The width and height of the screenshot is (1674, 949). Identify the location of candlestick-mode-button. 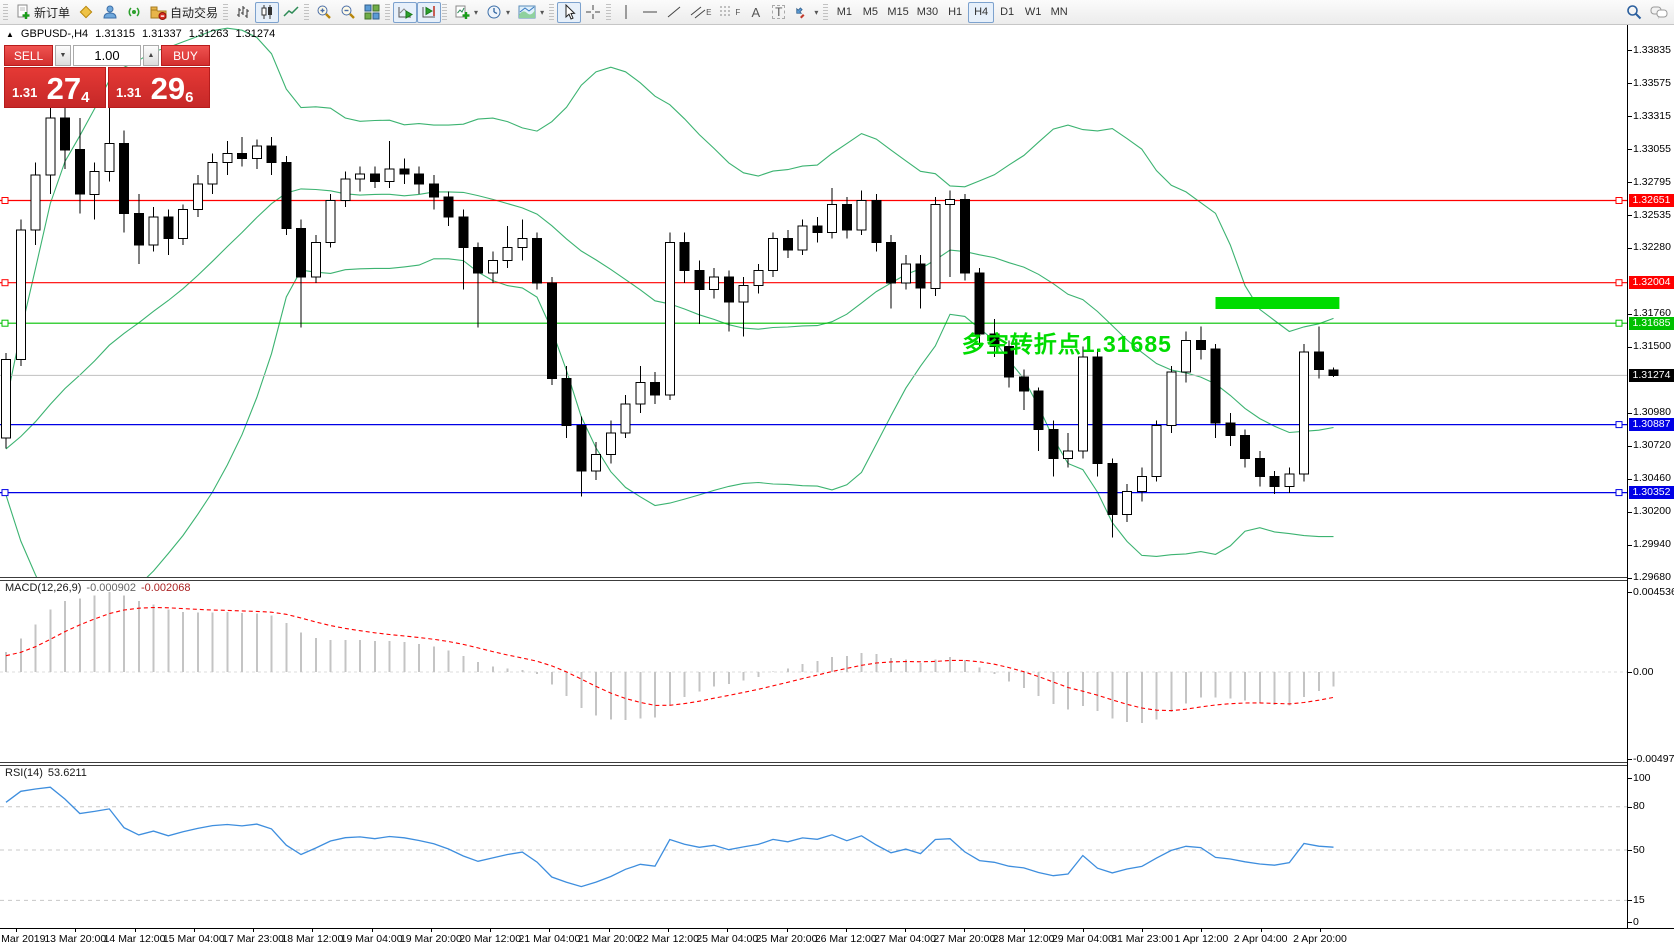
(267, 12).